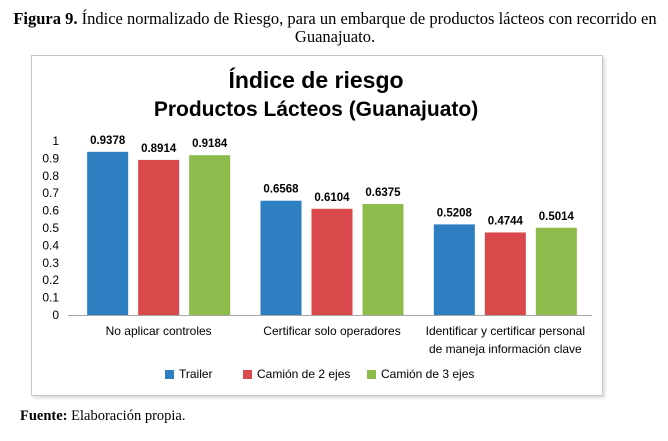 Image resolution: width=668 pixels, height=441 pixels. I want to click on y-tick-label: 0.8, so click(50, 176).